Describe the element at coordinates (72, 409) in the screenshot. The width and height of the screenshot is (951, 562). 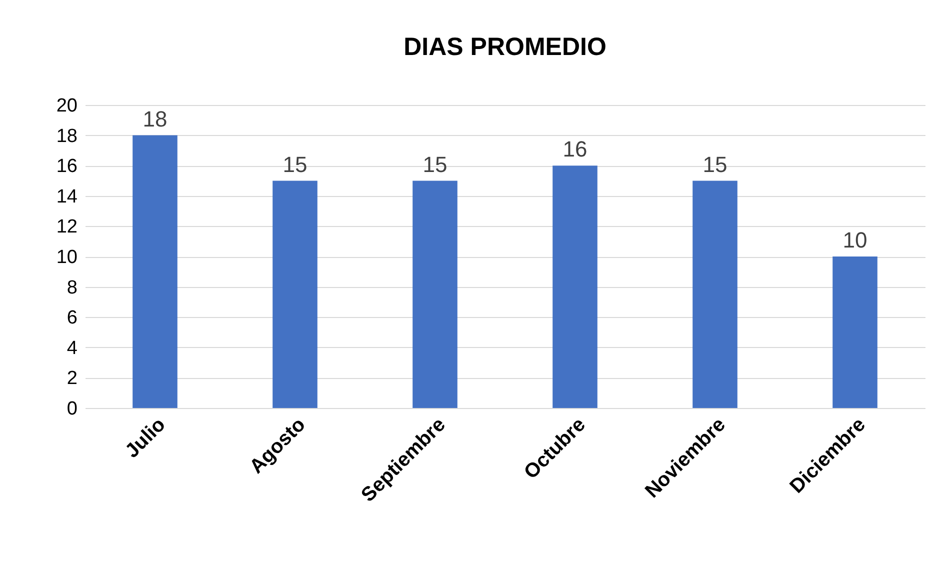
I see `y-tick-label: 0` at that location.